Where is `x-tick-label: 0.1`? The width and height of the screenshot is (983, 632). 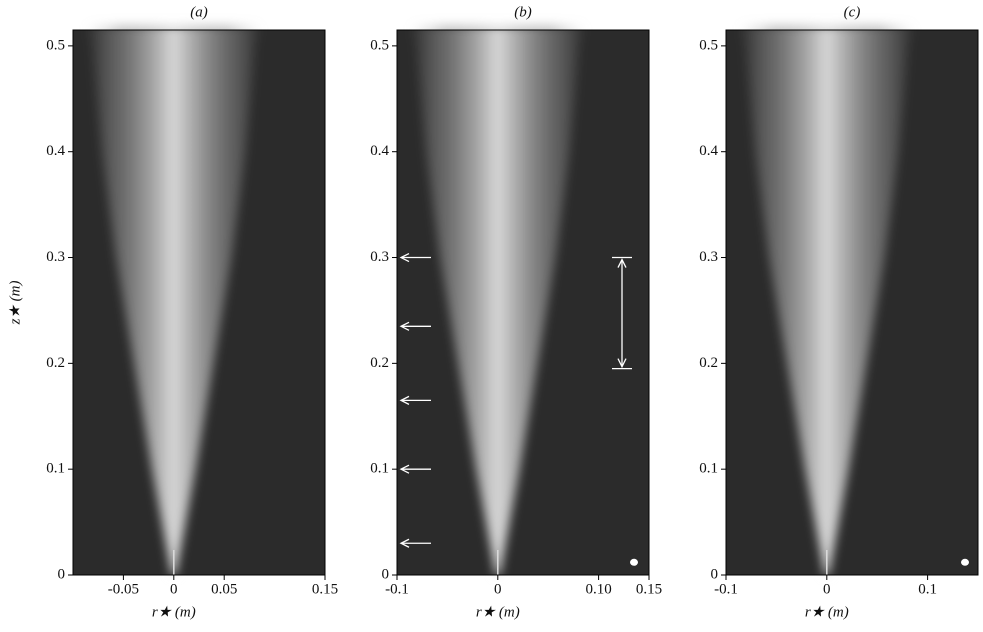 x-tick-label: 0.1 is located at coordinates (927, 589).